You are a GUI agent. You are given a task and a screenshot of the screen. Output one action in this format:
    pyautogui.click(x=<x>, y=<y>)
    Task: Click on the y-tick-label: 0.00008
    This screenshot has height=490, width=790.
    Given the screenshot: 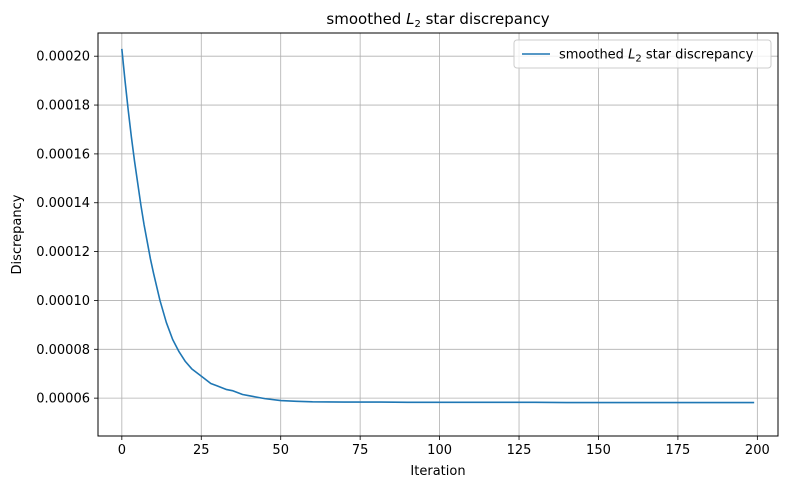 What is the action you would take?
    pyautogui.click(x=63, y=350)
    